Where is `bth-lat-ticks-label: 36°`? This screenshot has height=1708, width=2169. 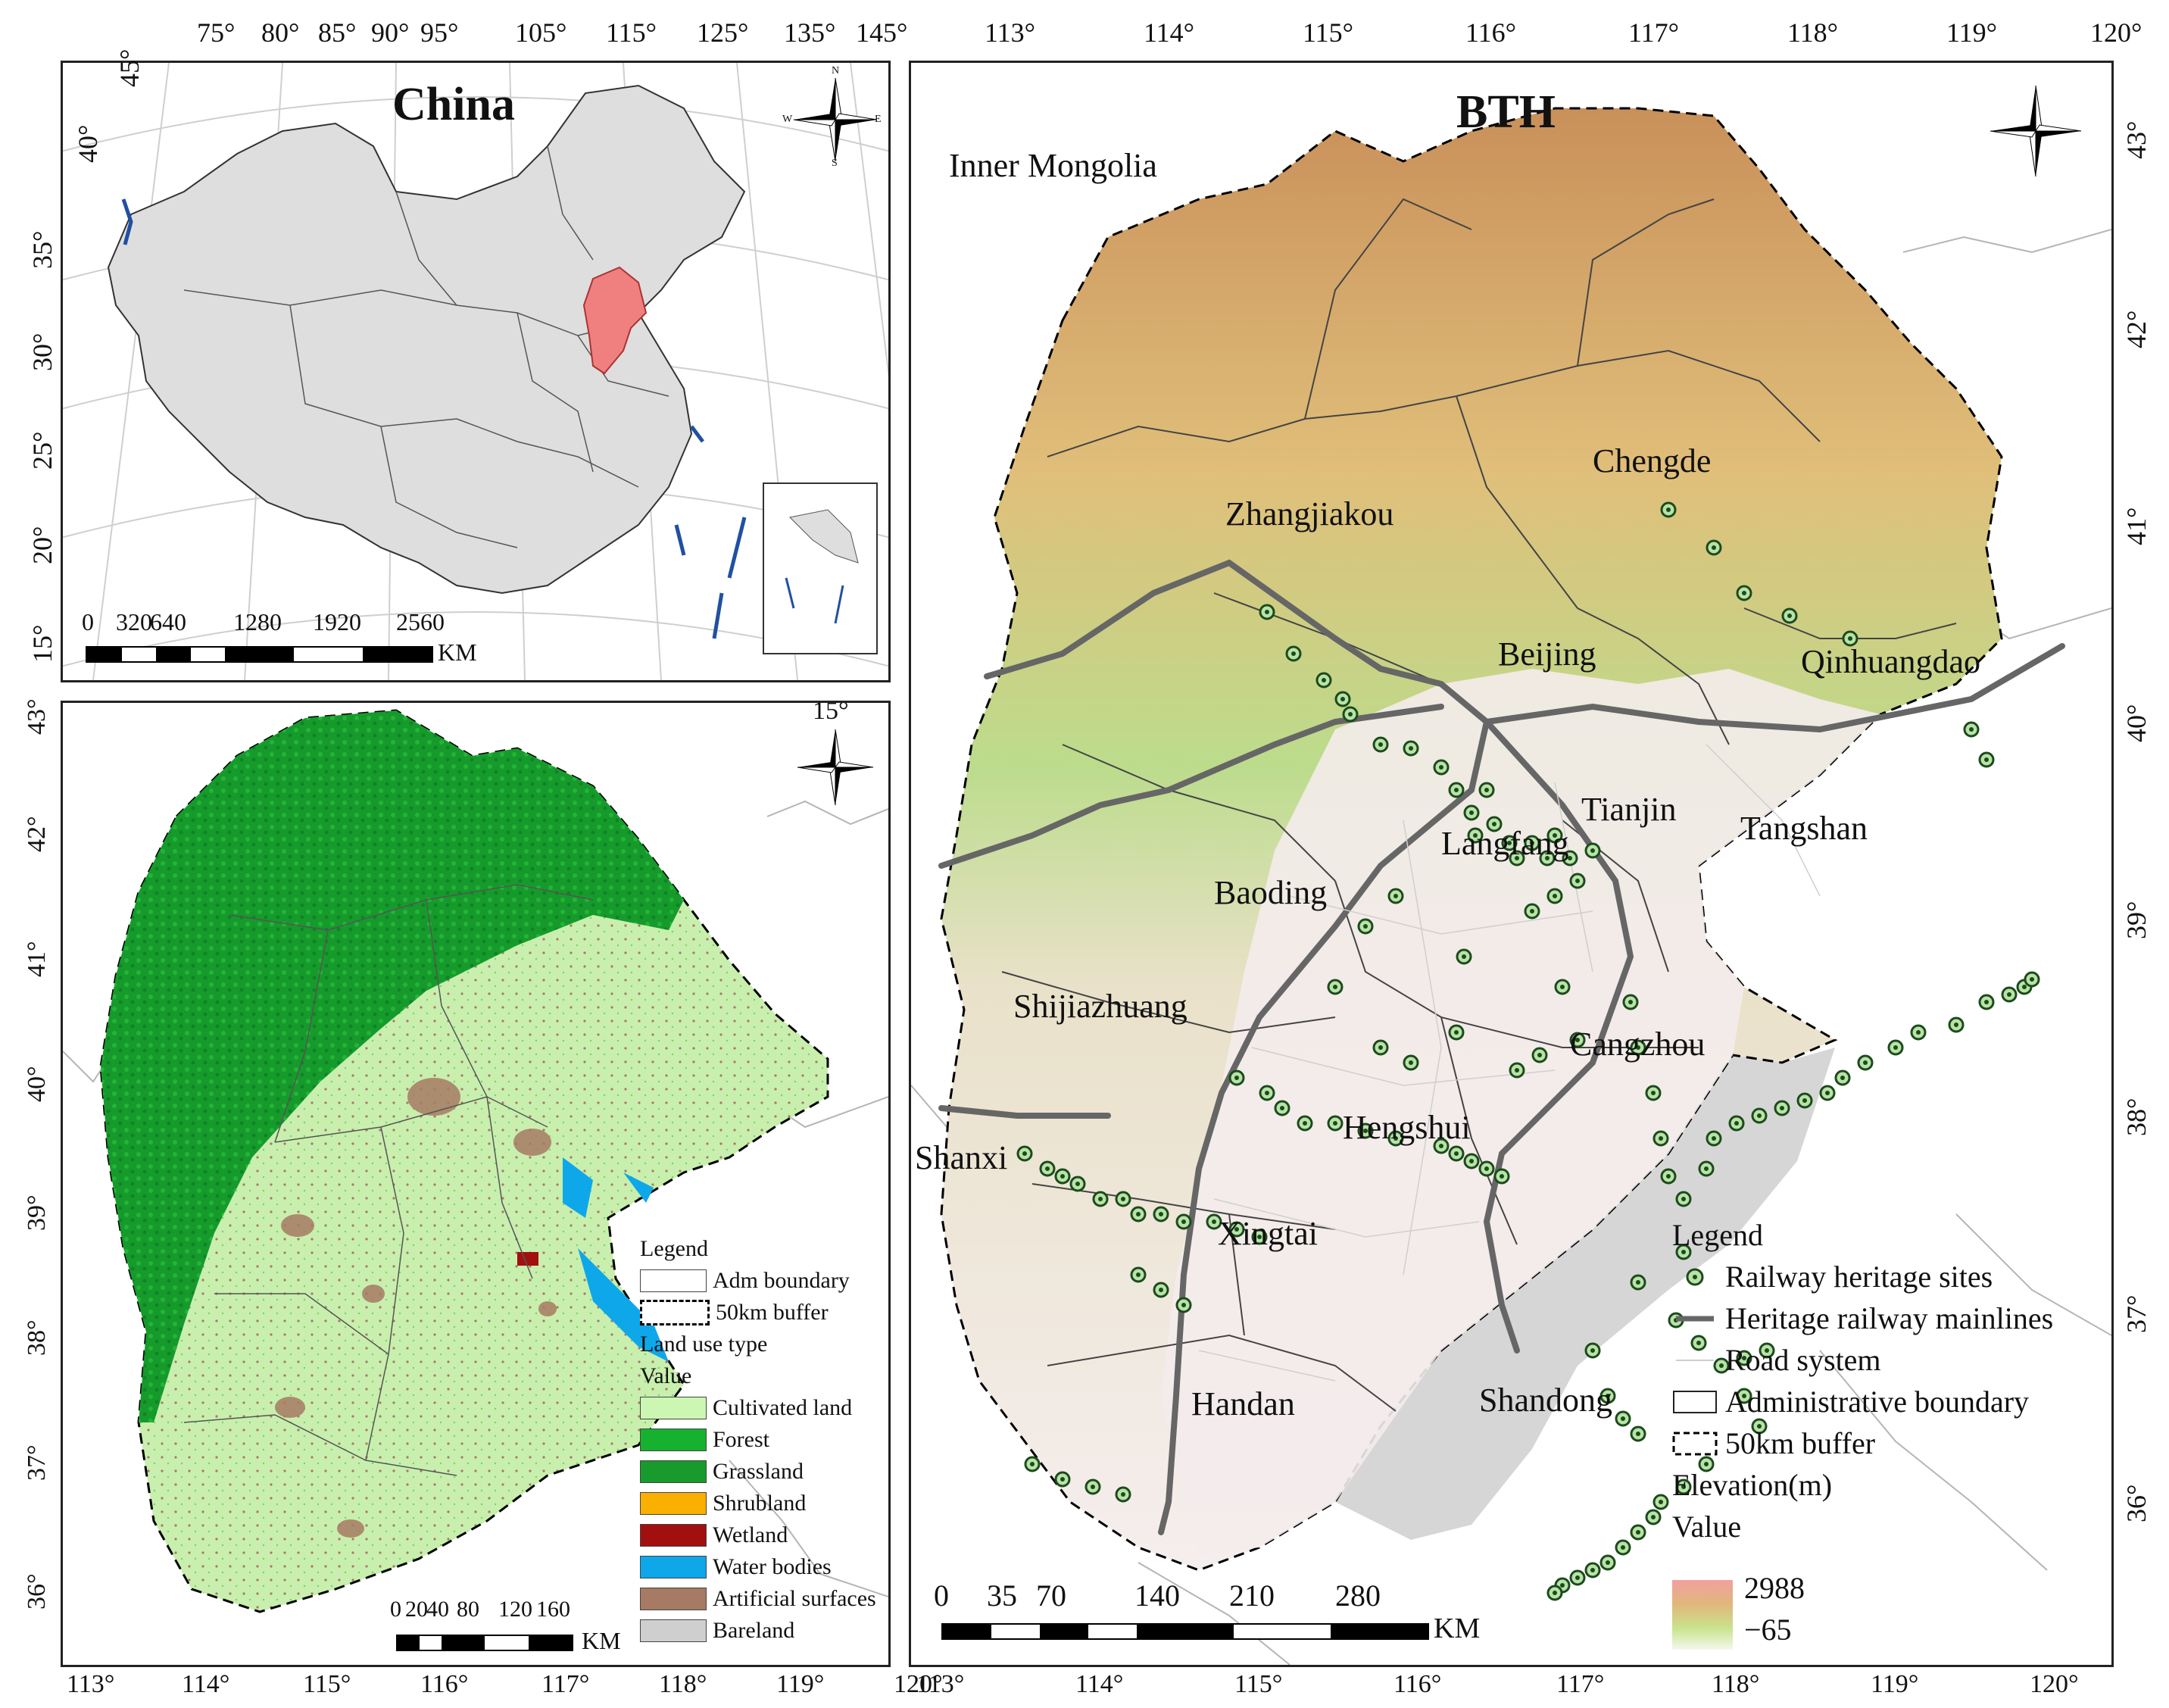
bth-lat-ticks-label: 36° is located at coordinates (2136, 1503).